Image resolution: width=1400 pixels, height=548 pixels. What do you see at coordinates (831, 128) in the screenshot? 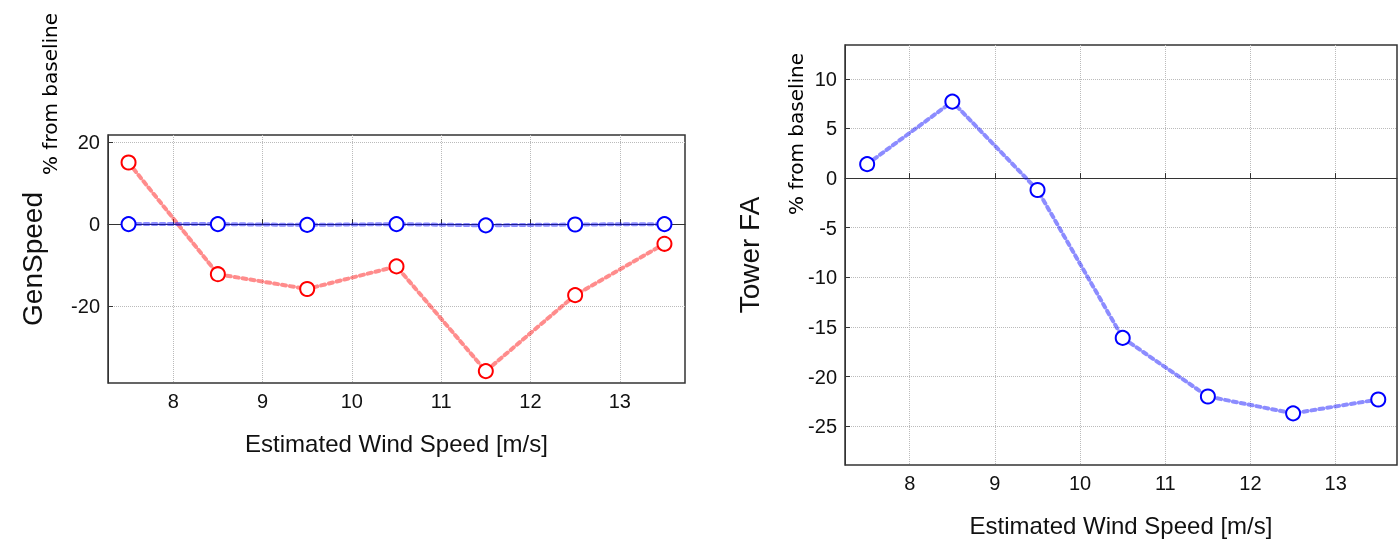
I see `y-tick-label: 5` at bounding box center [831, 128].